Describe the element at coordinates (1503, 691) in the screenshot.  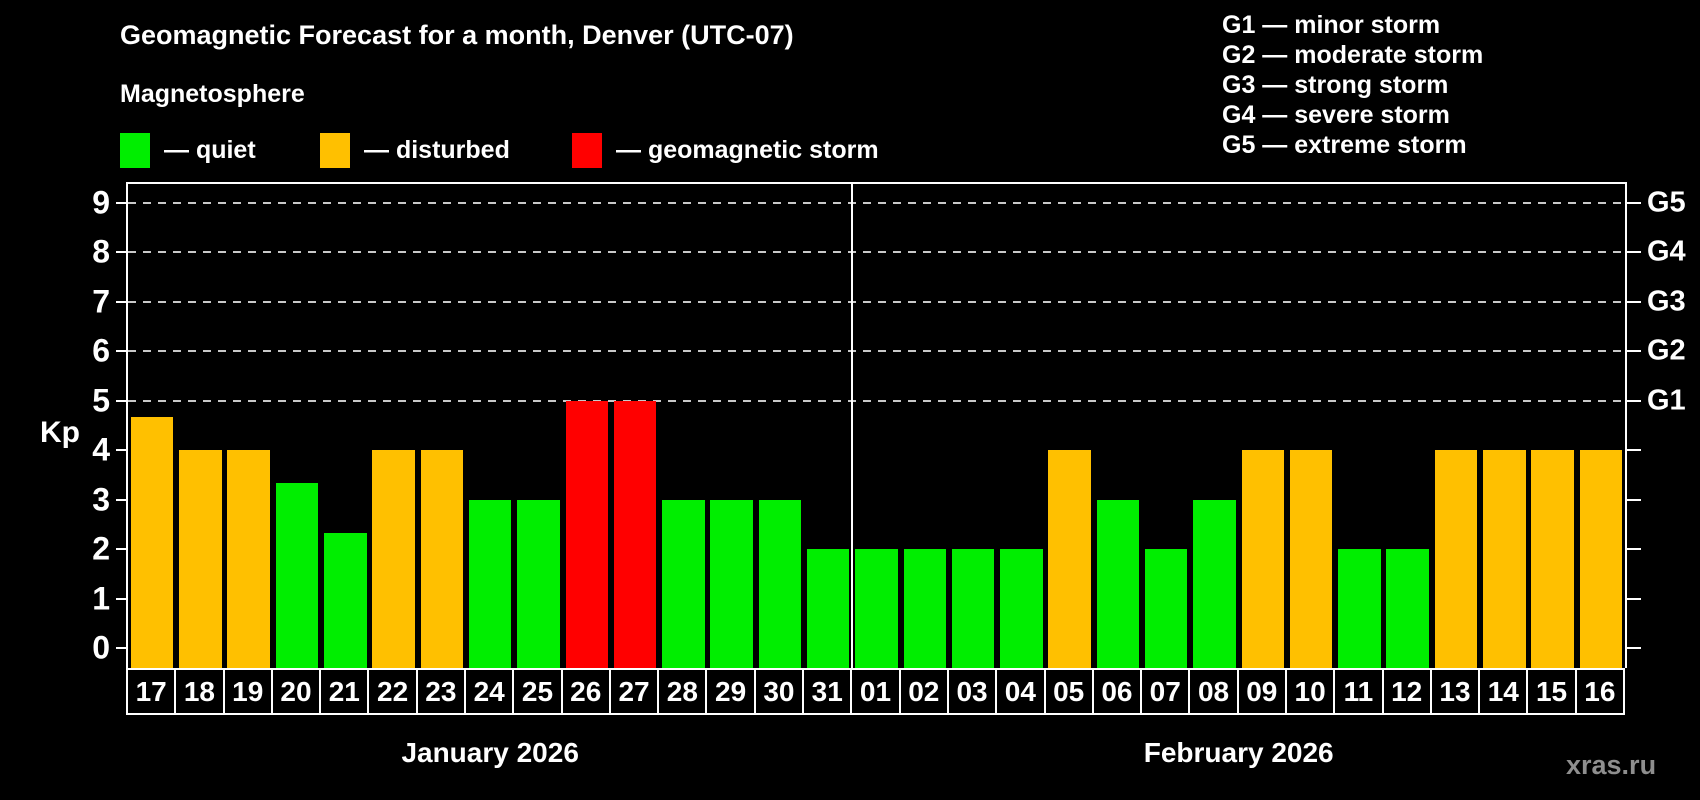
I see `date-cell-february-14: 14` at that location.